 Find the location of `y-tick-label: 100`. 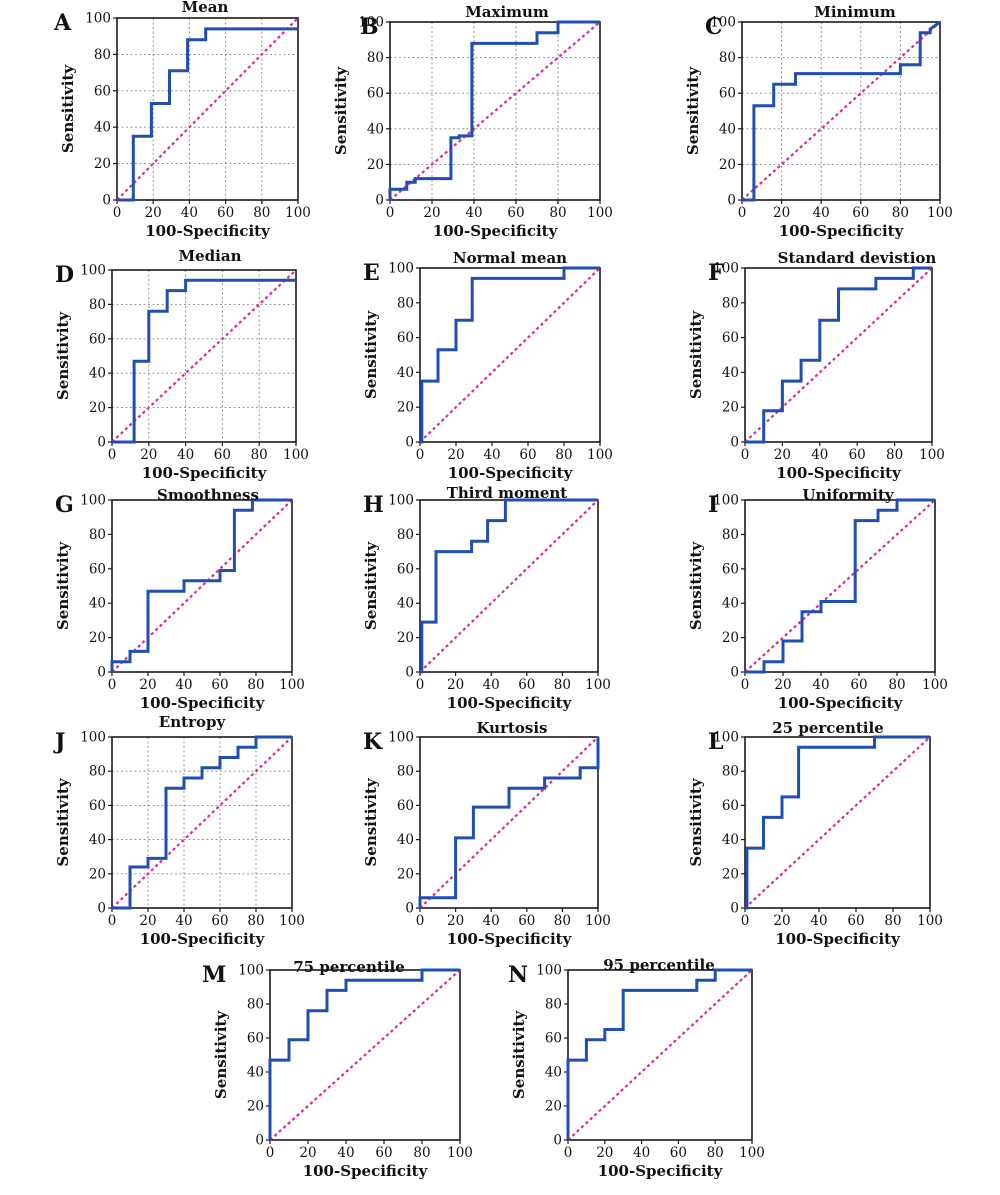

y-tick-label: 100 is located at coordinates (726, 738).